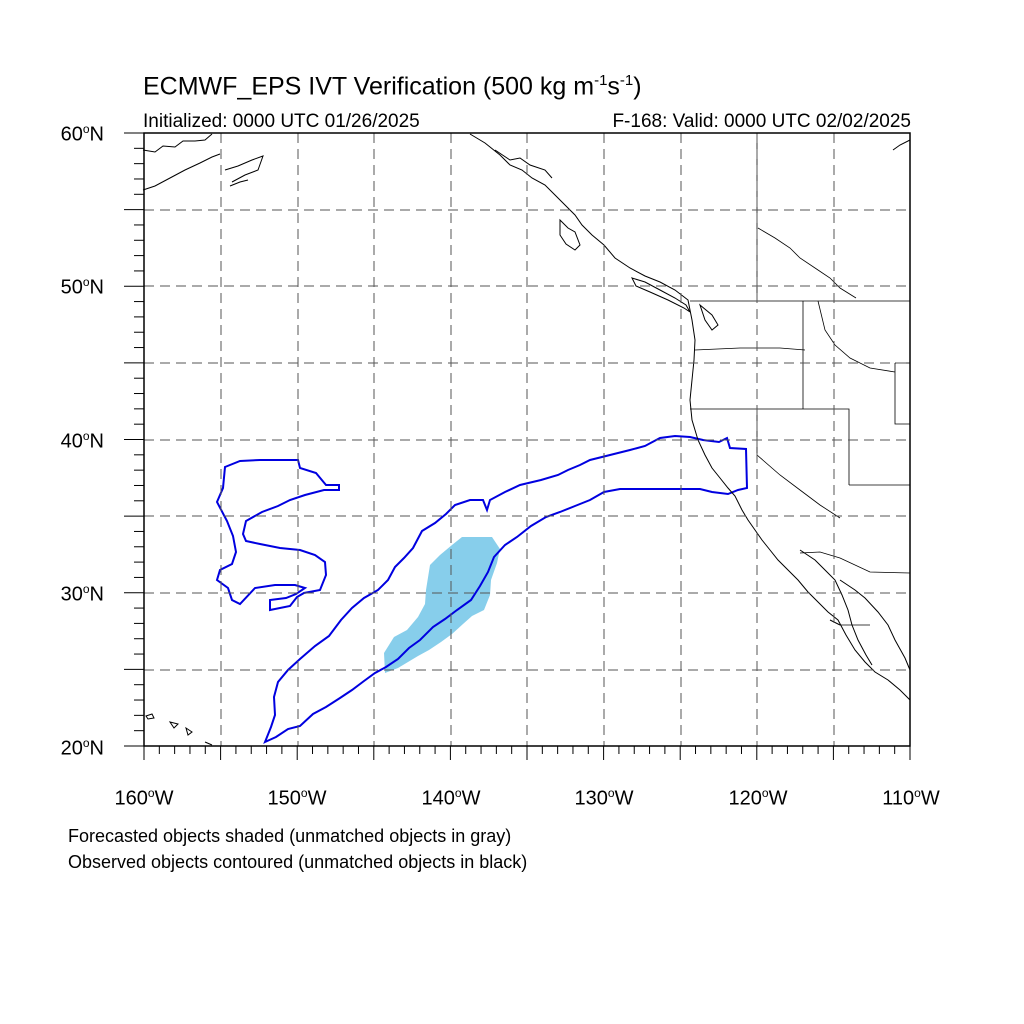 The height and width of the screenshot is (1024, 1024). What do you see at coordinates (758, 798) in the screenshot?
I see `lon-label-120w: 120oW` at bounding box center [758, 798].